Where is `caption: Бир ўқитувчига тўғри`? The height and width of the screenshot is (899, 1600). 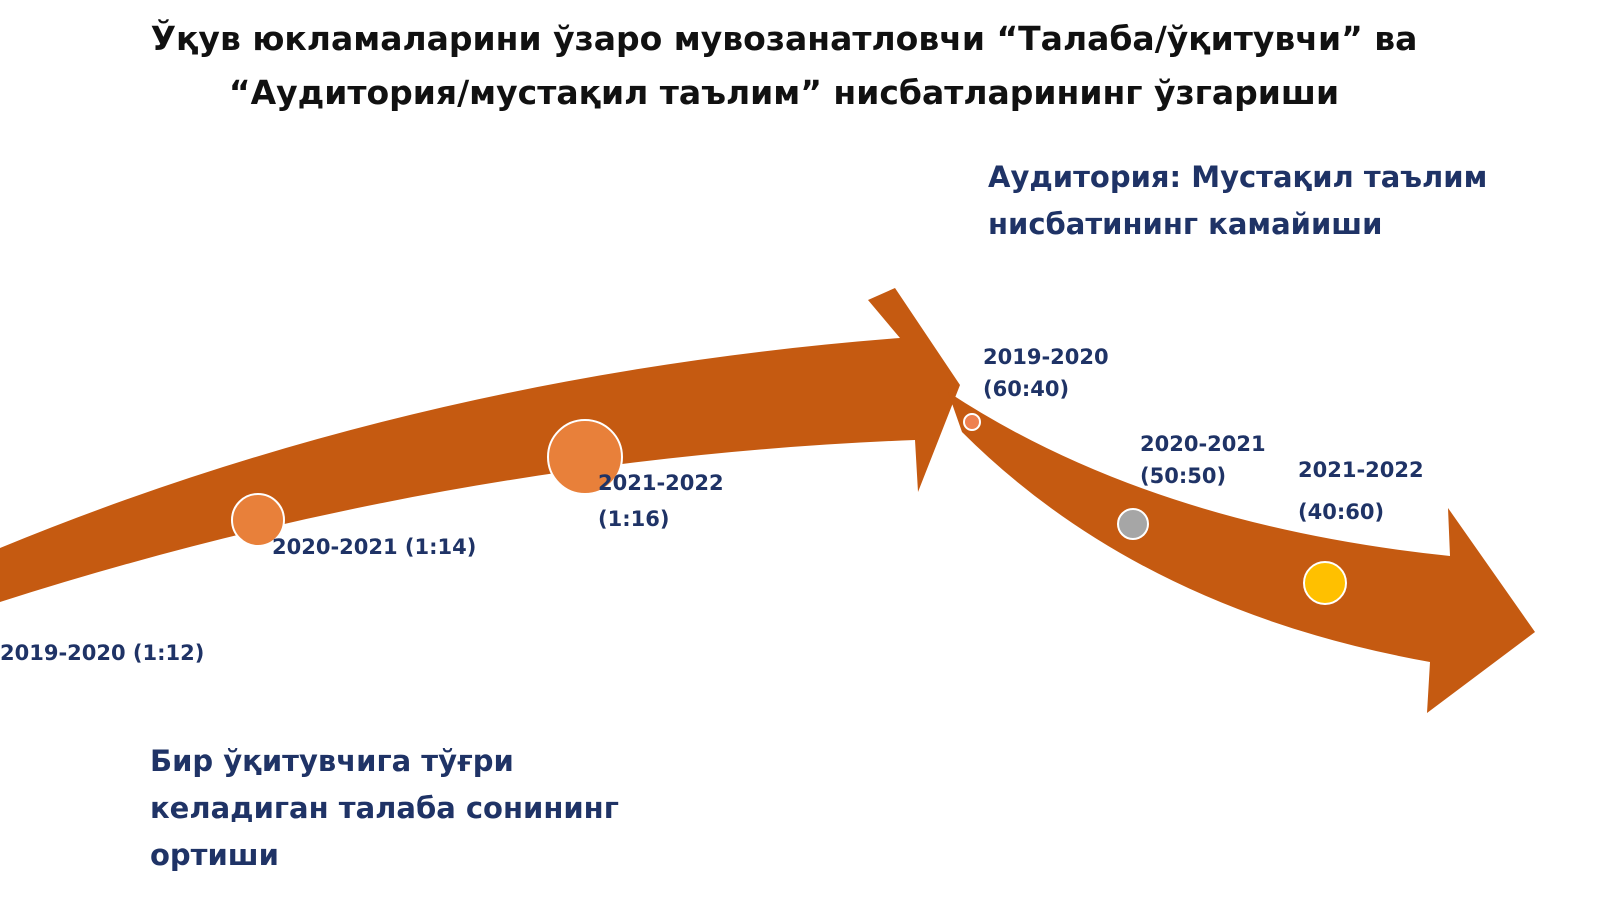 caption: Бир ўқитувчига тўғри is located at coordinates (332, 761).